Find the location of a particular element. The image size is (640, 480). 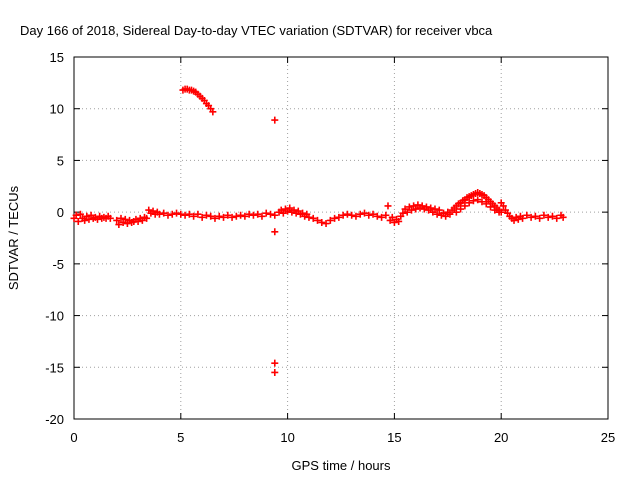

x-tick-label: 20 is located at coordinates (501, 437).